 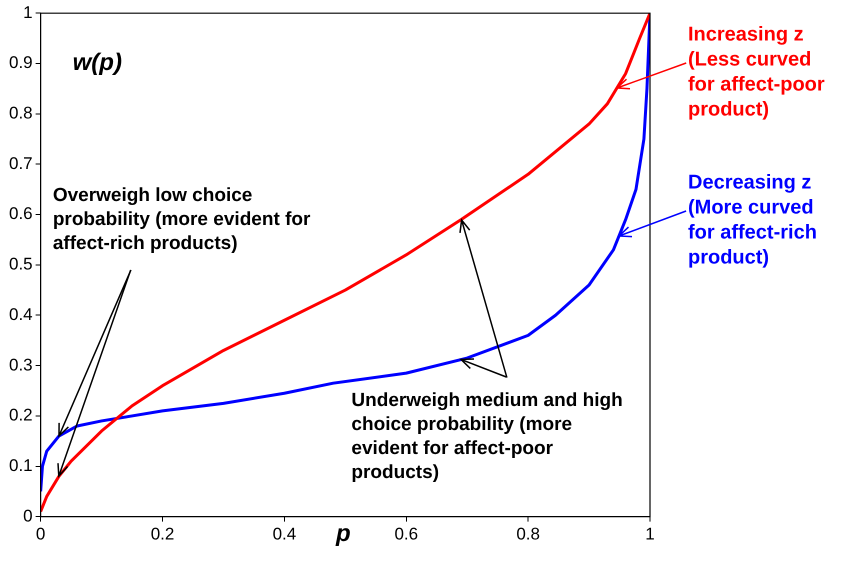 I want to click on y-tick-label: 0, so click(x=28, y=516).